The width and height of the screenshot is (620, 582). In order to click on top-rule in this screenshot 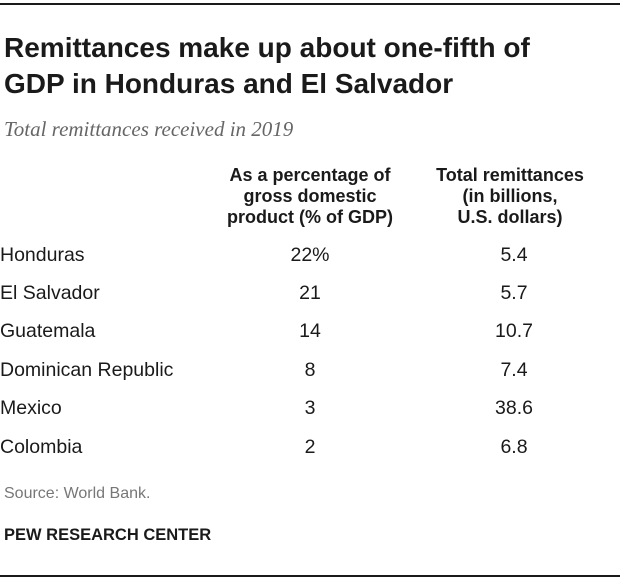, I will do `click(310, 4)`.